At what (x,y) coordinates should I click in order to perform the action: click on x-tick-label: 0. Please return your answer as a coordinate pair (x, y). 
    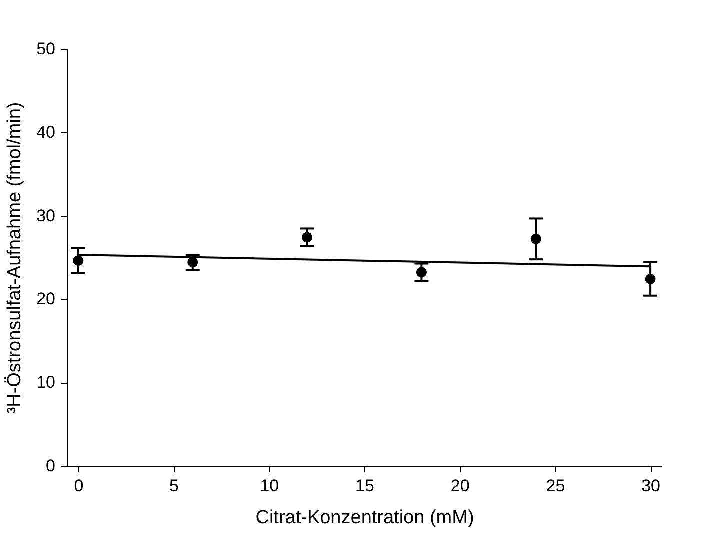
    Looking at the image, I should click on (79, 486).